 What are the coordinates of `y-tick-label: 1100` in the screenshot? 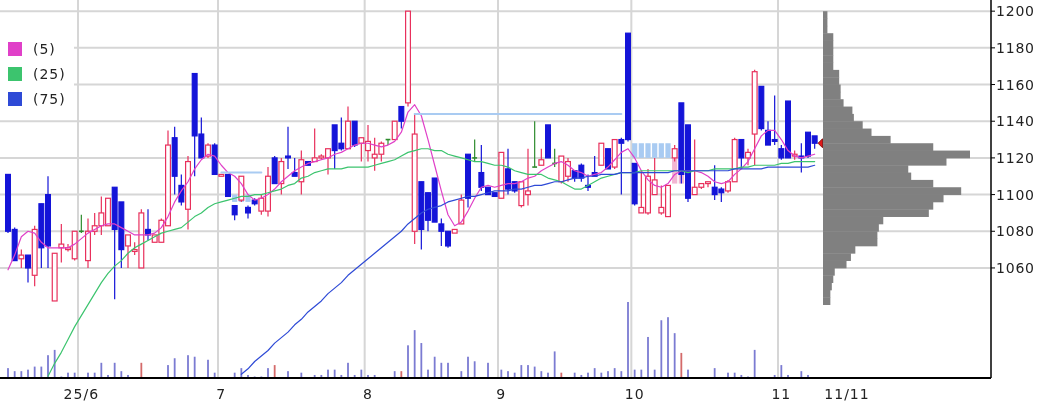 It's located at (1015, 194).